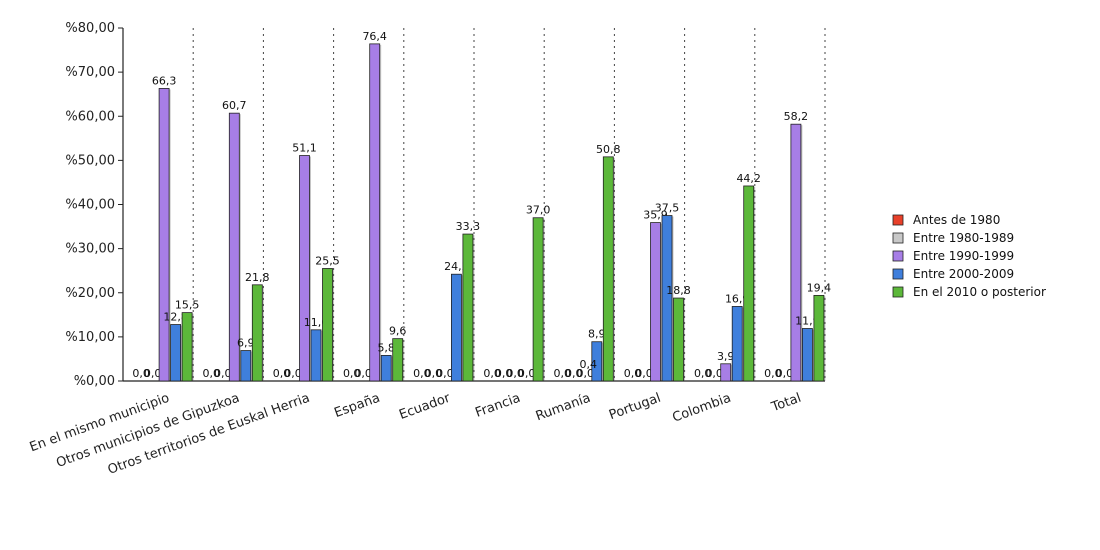 Image resolution: width=1100 pixels, height=550 pixels. What do you see at coordinates (497, 406) in the screenshot?
I see `x-category-label: Francia` at bounding box center [497, 406].